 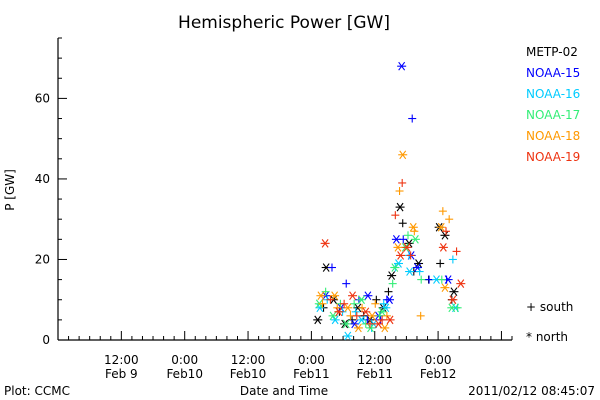 I want to click on legend-entry-noaa-18: NOAA-18, so click(x=553, y=136).